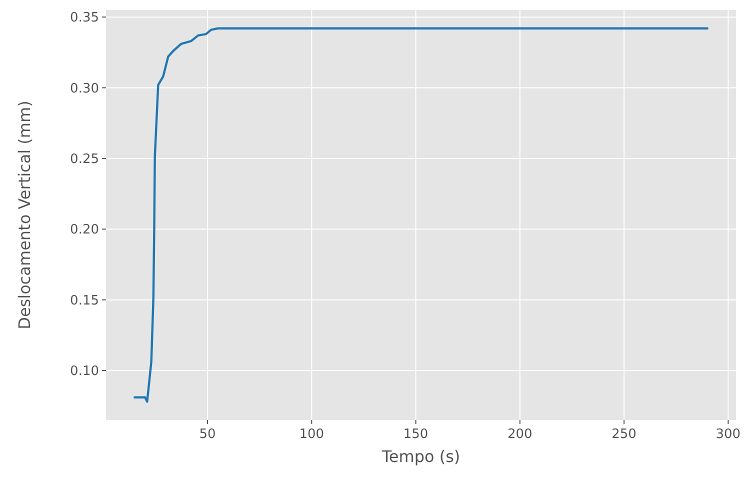 The image size is (745, 489). Describe the element at coordinates (415, 434) in the screenshot. I see `x-tick-label: 150` at that location.